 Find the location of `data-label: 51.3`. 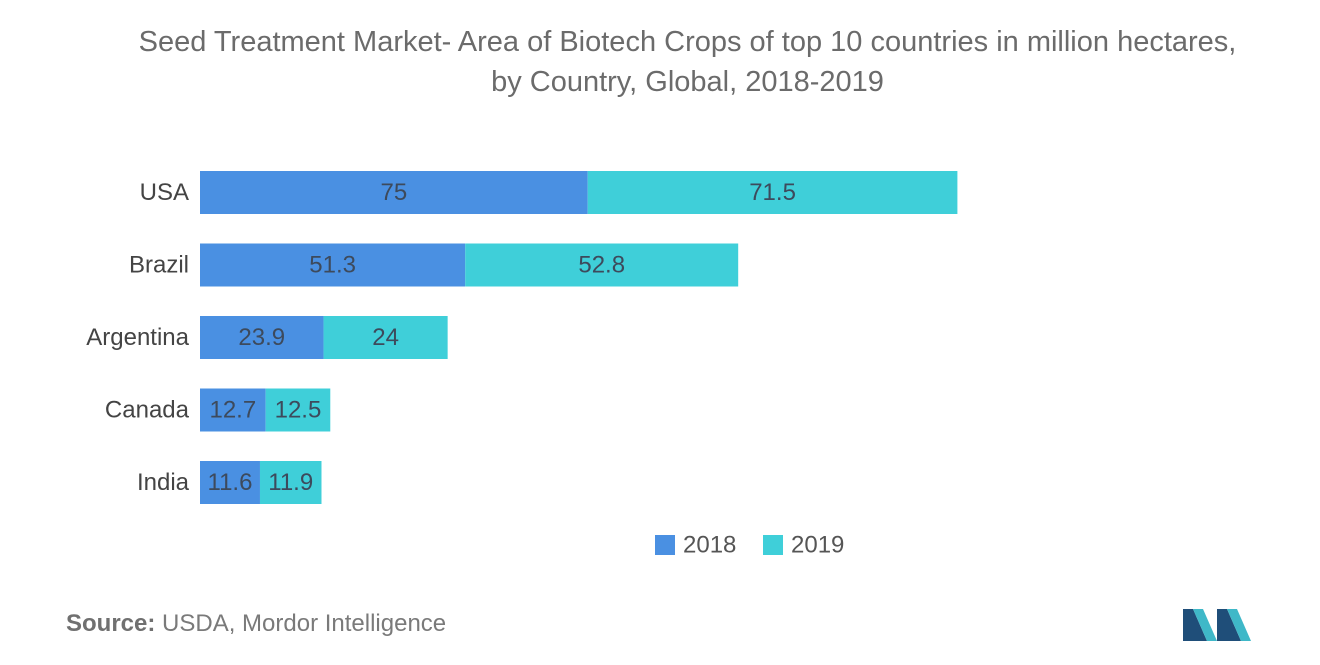

data-label: 51.3 is located at coordinates (332, 265).